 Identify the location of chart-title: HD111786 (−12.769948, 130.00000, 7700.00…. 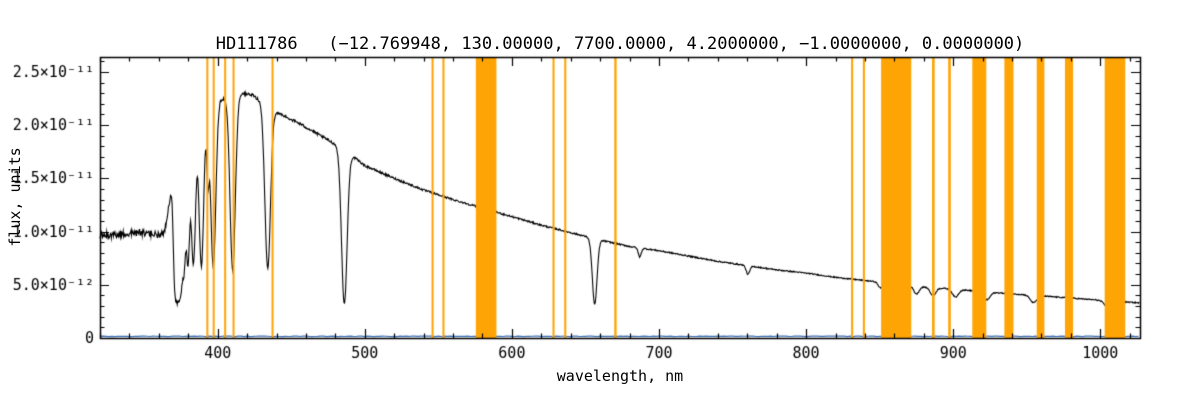
(620, 44).